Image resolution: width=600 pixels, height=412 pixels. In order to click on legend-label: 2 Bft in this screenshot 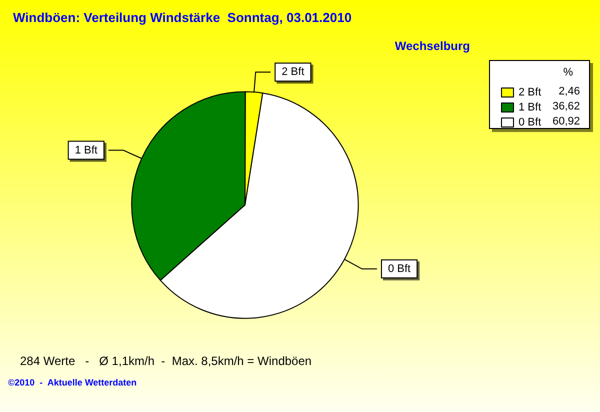, I will do `click(530, 92)`.